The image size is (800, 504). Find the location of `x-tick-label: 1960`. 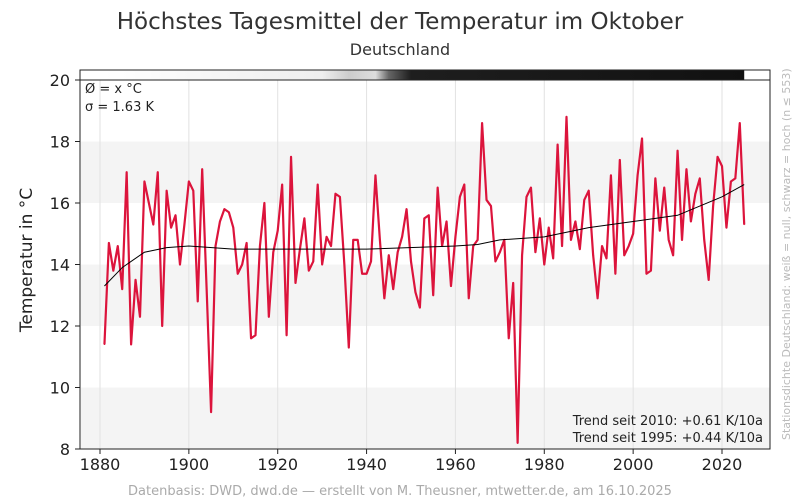

x-tick-label: 1960 is located at coordinates (455, 464).